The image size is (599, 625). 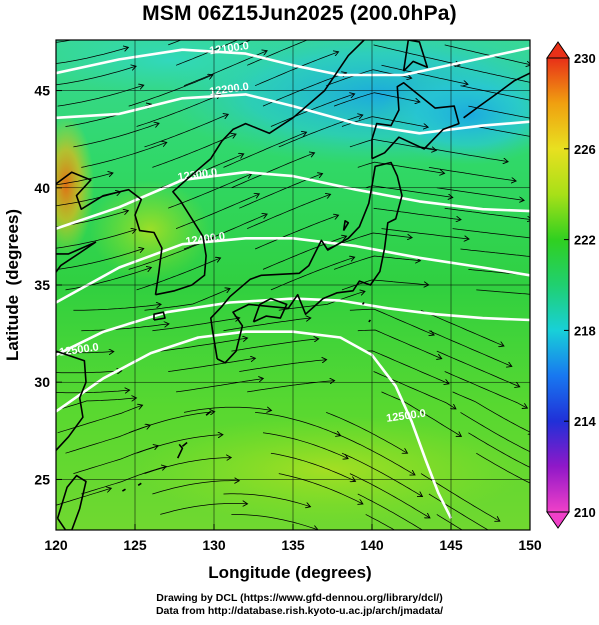 What do you see at coordinates (372, 545) in the screenshot?
I see `x-tick-label: 140` at bounding box center [372, 545].